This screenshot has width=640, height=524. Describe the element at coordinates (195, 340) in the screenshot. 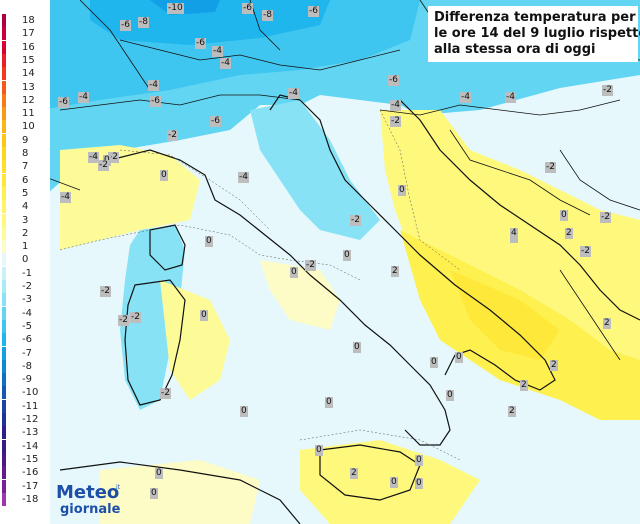

I see `warm-zone-tyrrhenian` at that location.